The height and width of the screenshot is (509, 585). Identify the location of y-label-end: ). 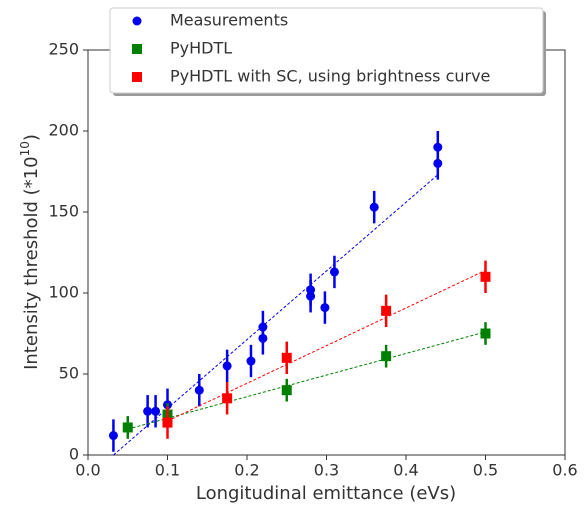
(31, 137).